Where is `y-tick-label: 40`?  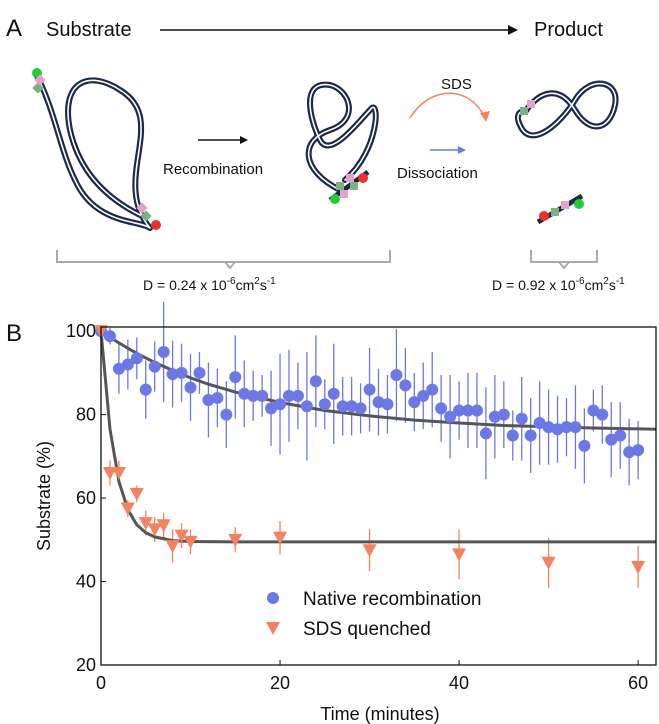
y-tick-label: 40 is located at coordinates (86, 582).